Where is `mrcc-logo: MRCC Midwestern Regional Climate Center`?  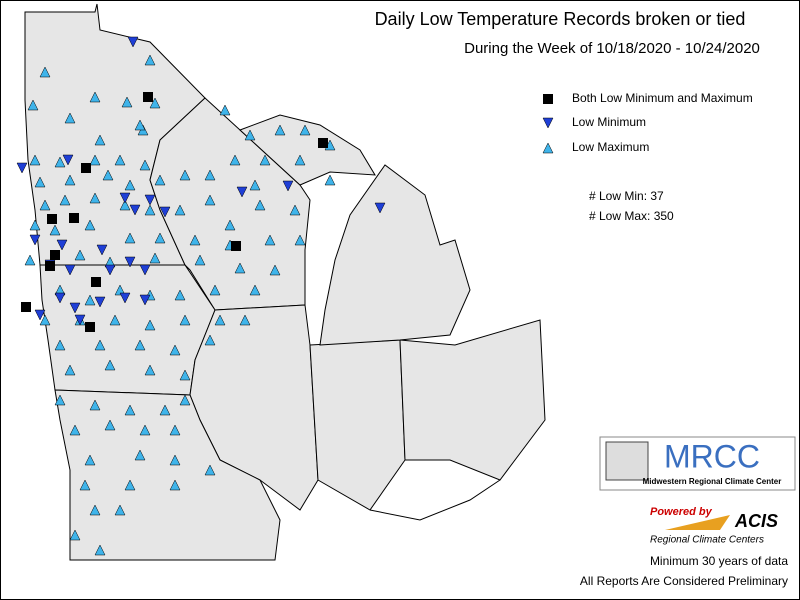
mrcc-logo: MRCC Midwestern Regional Climate Center is located at coordinates (697, 463).